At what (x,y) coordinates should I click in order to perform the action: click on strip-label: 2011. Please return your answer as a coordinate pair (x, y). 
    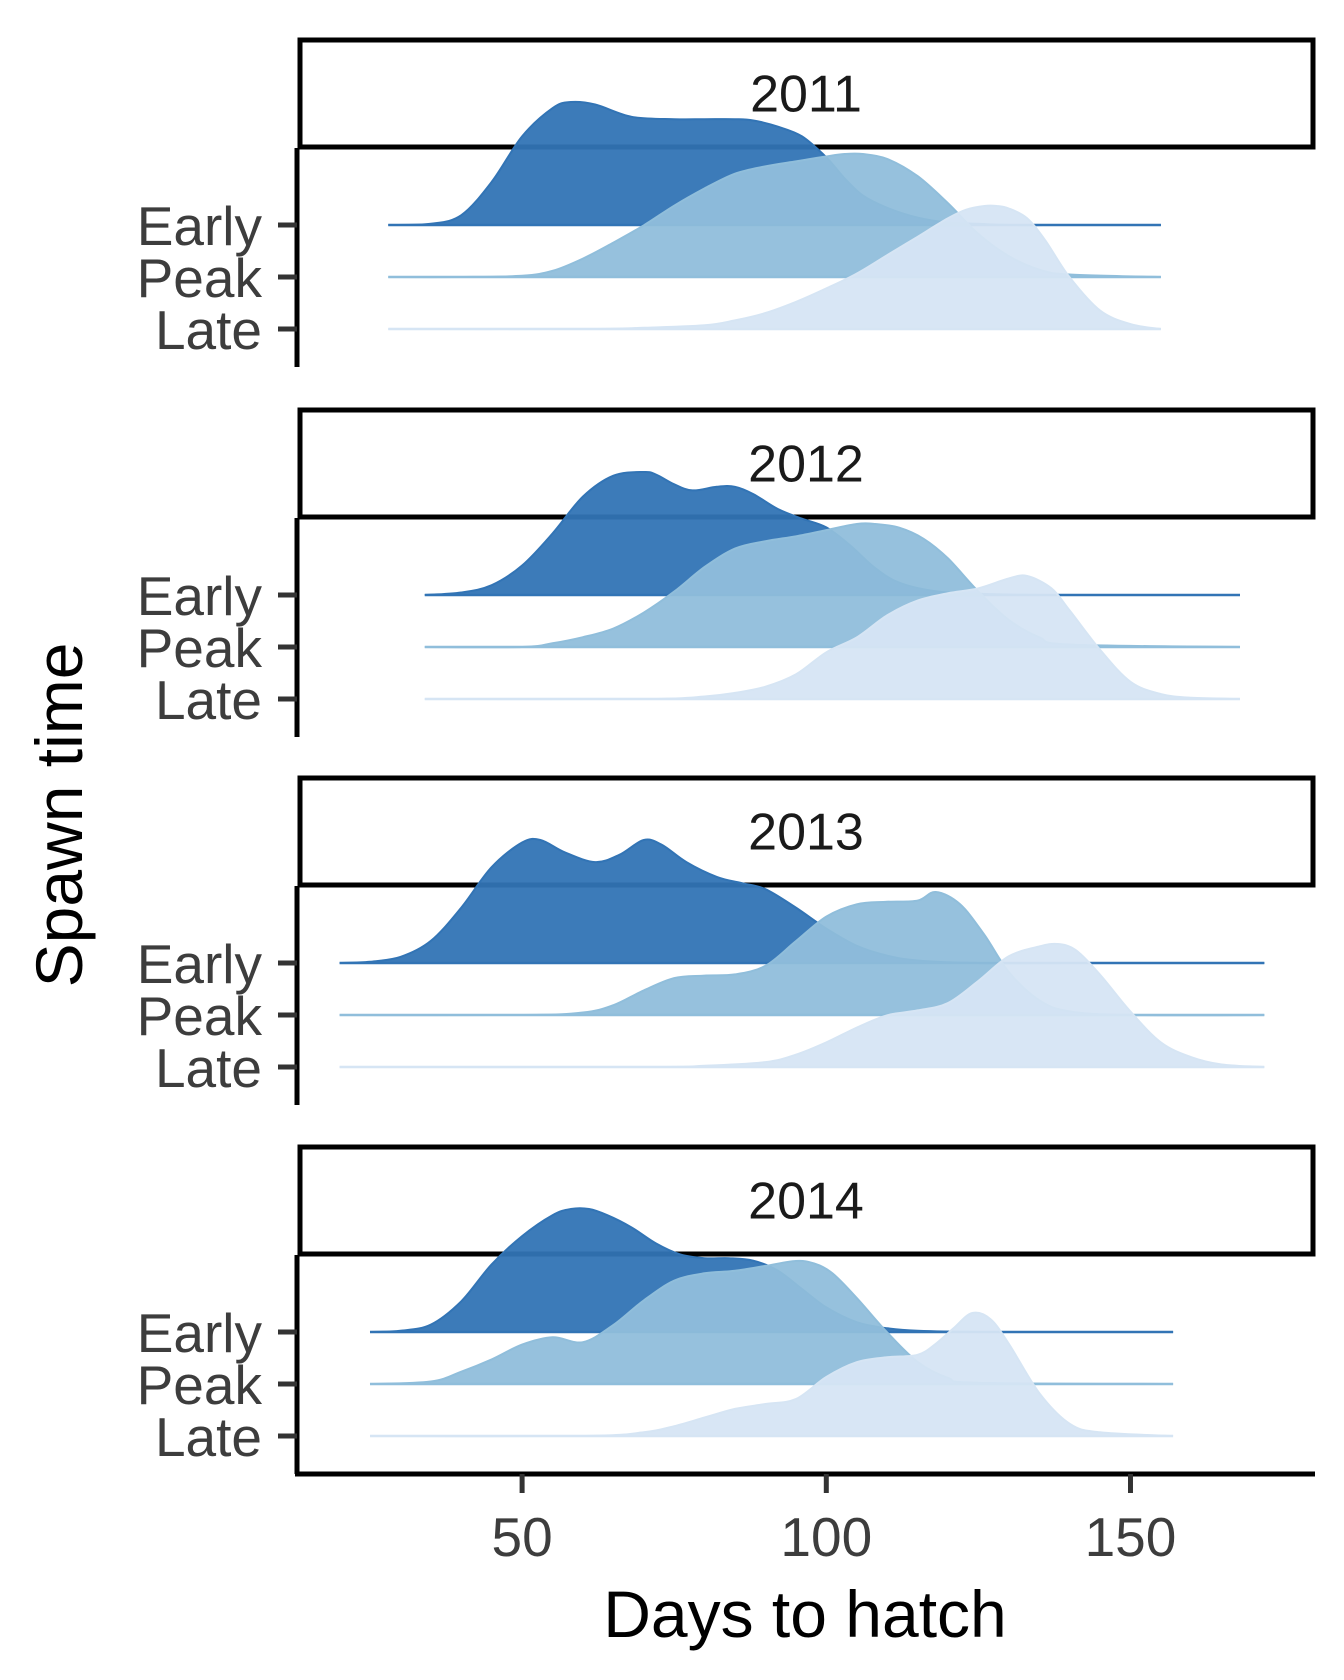
    Looking at the image, I should click on (806, 95).